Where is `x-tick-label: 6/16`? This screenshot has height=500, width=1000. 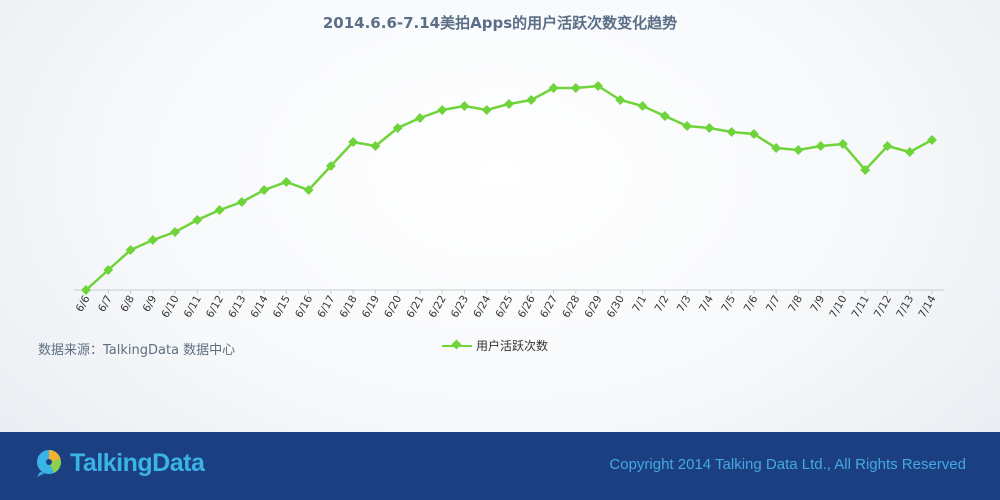 x-tick-label: 6/16 is located at coordinates (304, 306).